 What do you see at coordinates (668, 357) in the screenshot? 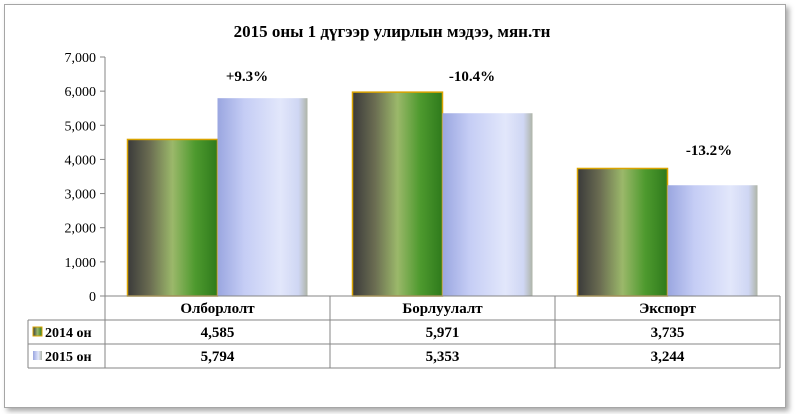
I see `data-value-label: 3,244` at bounding box center [668, 357].